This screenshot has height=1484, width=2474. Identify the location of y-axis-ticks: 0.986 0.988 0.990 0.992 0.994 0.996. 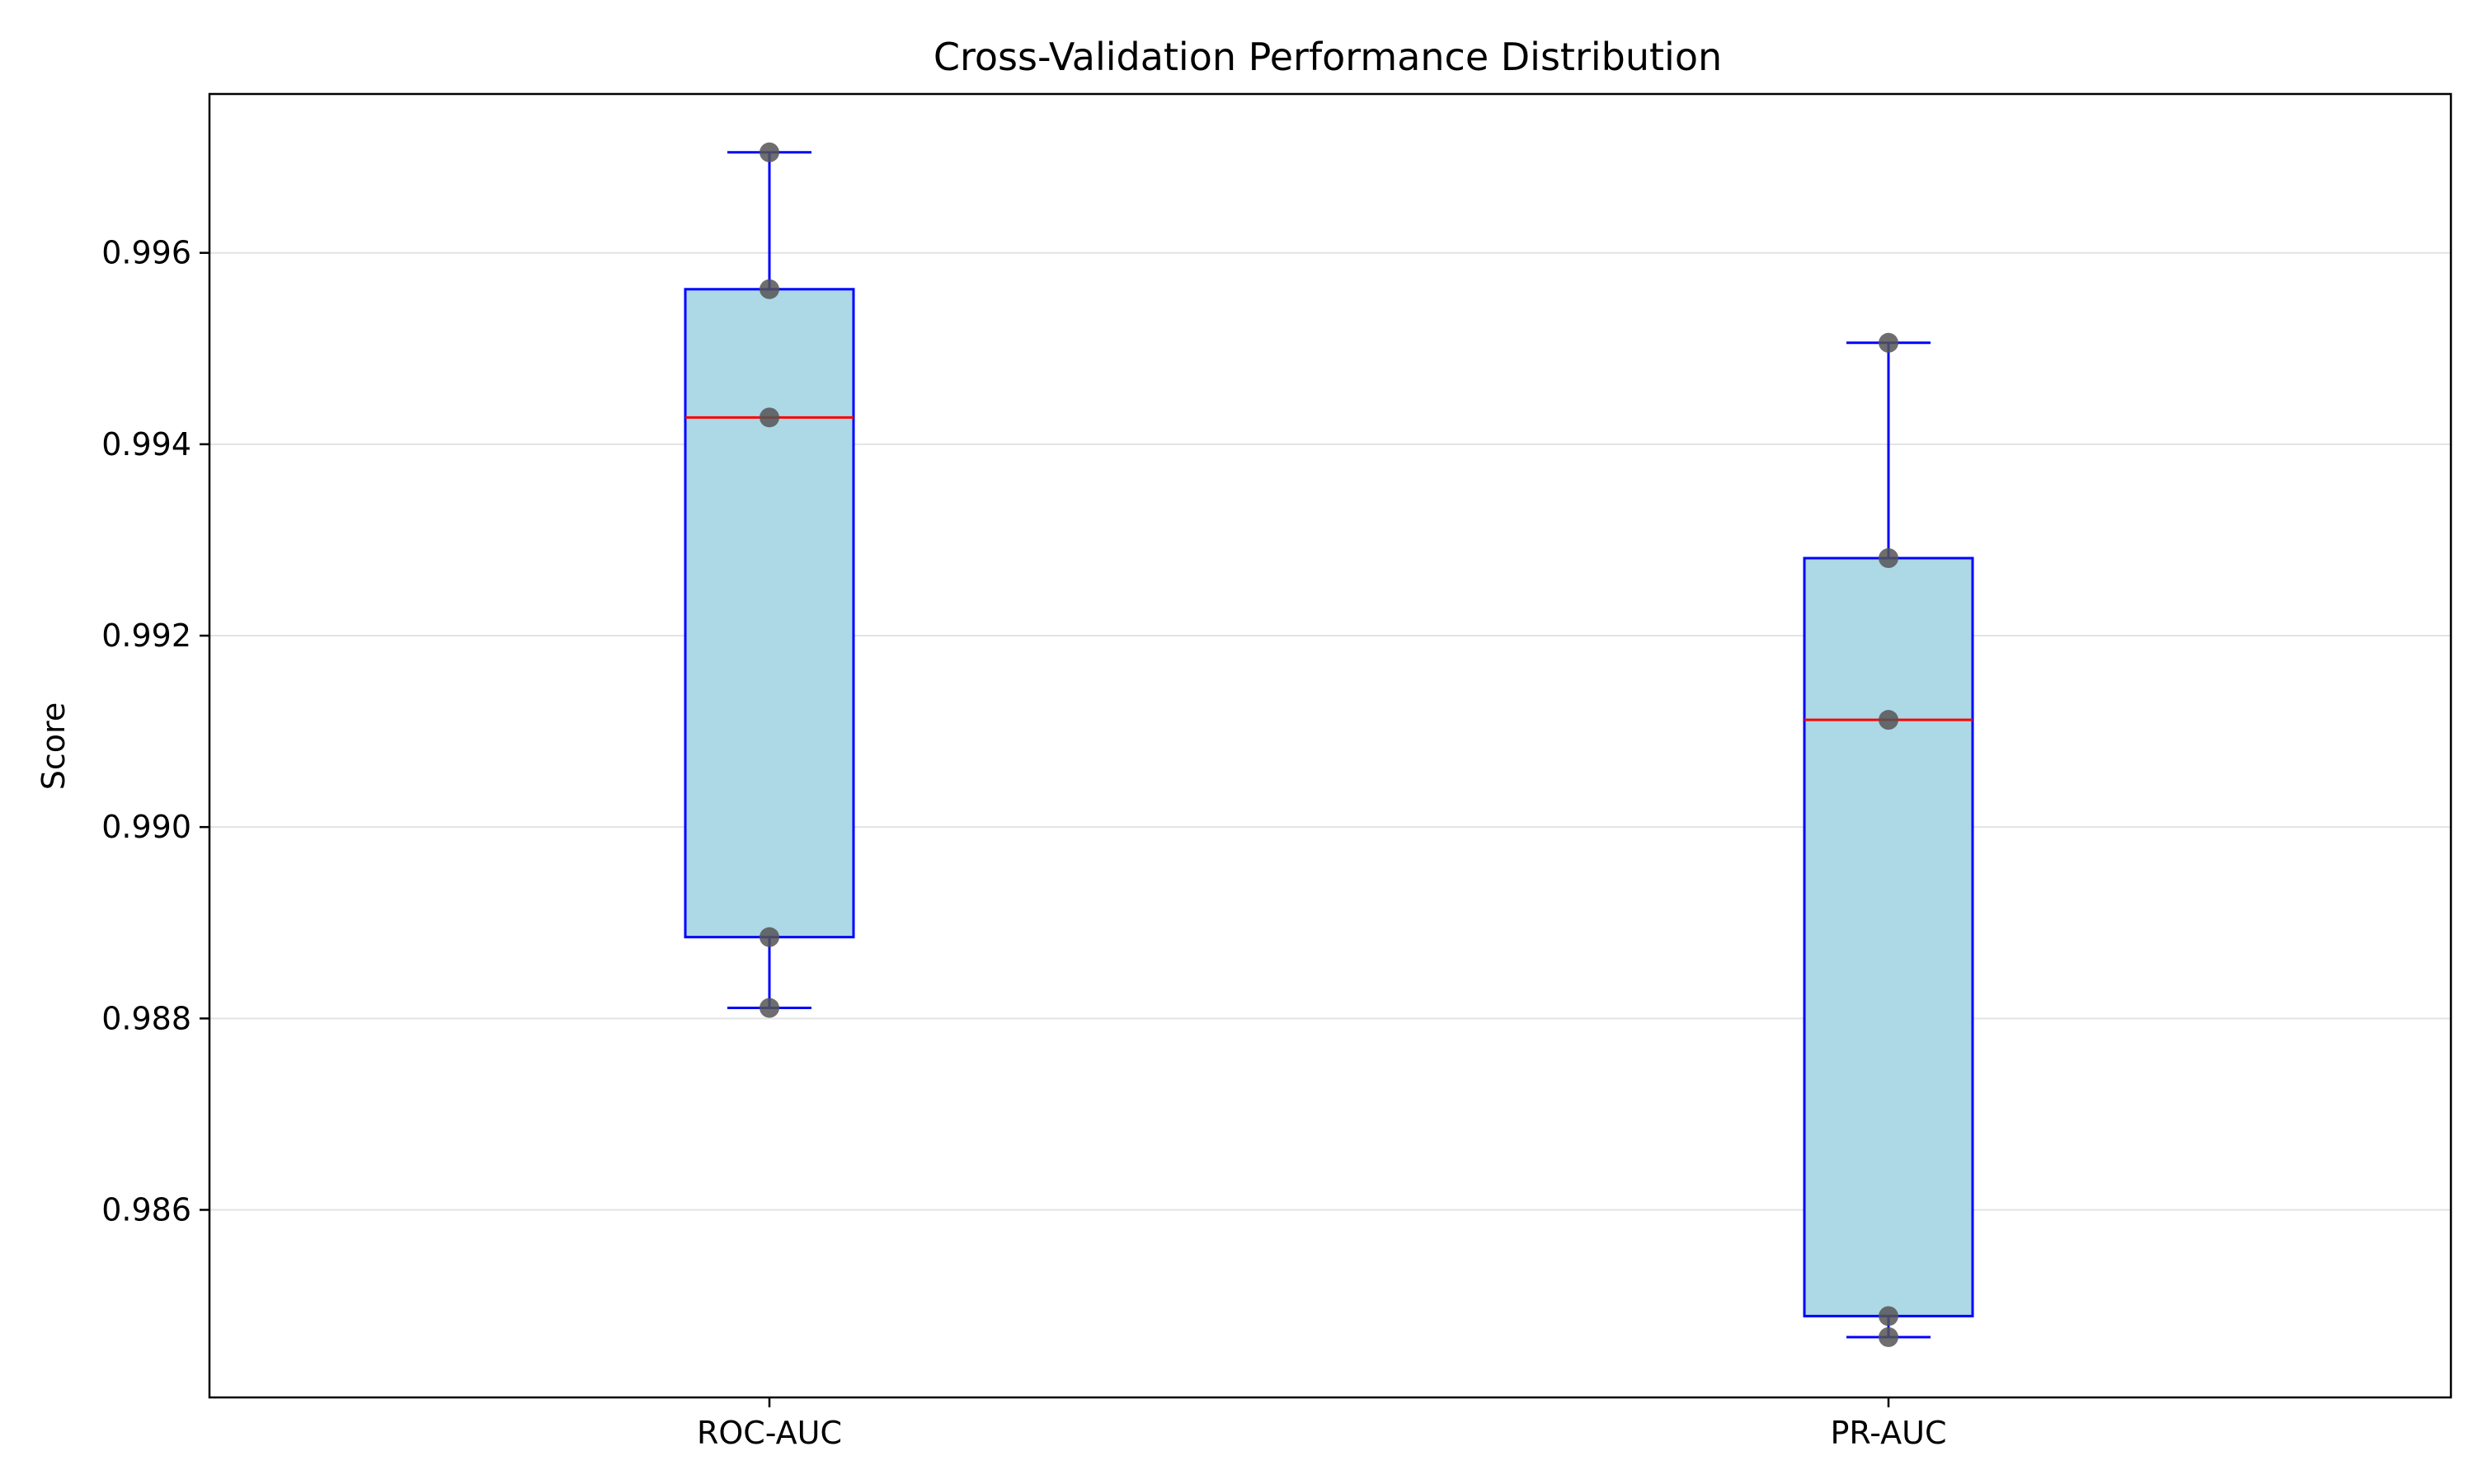
(155, 731).